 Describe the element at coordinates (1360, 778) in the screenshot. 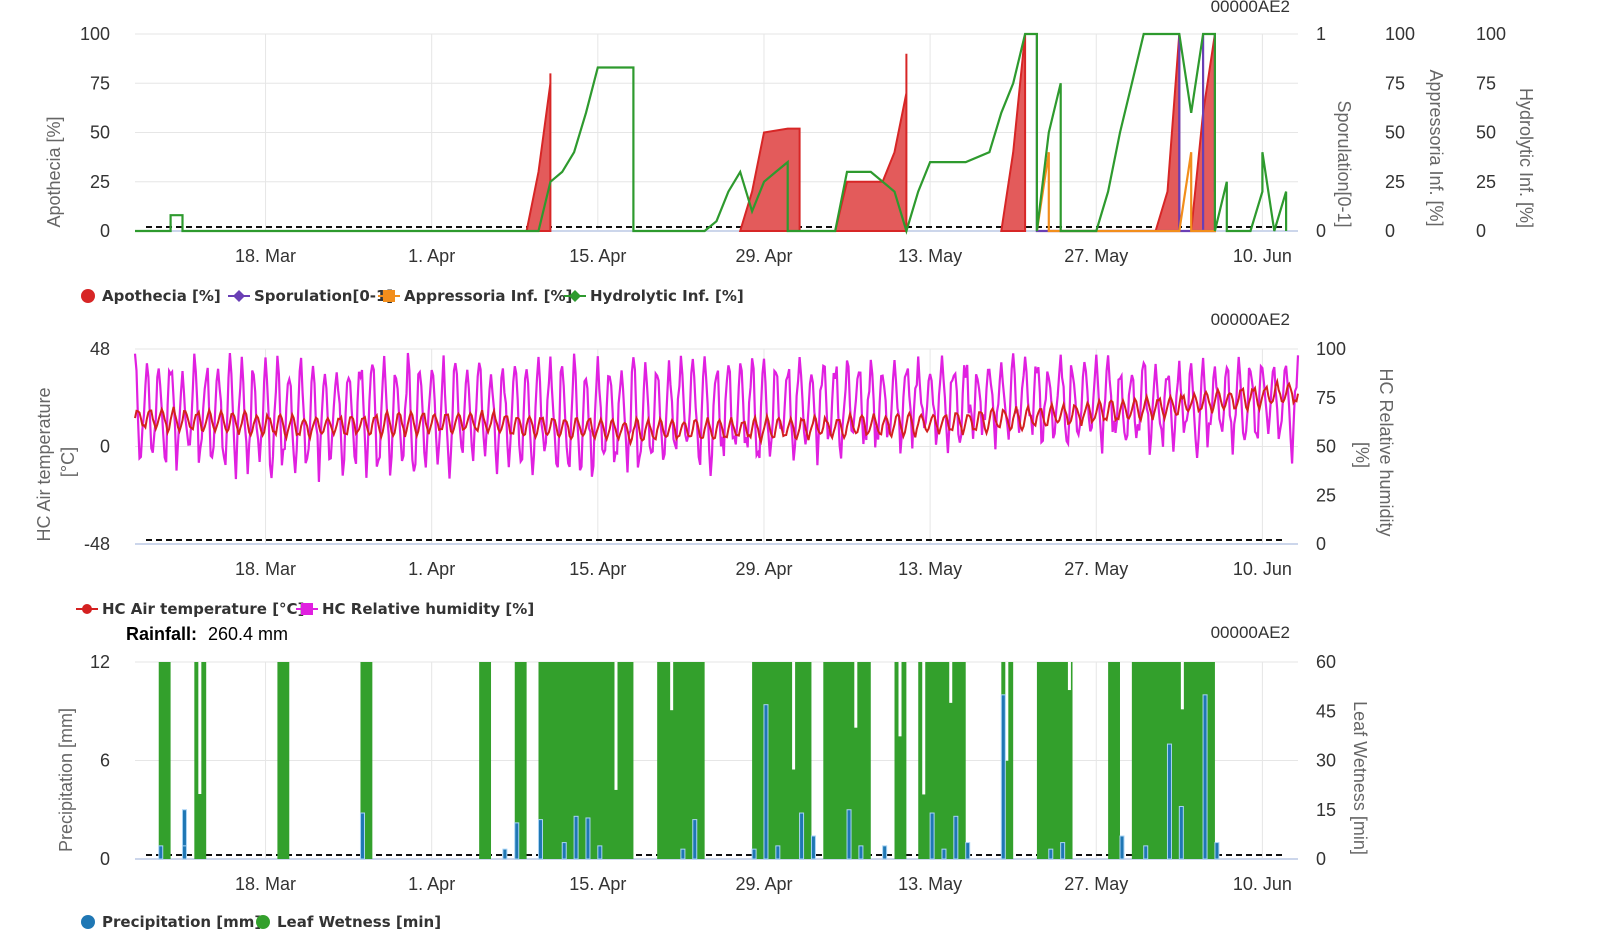

I see `leaf-wetness-axis-title: Leaf Wetness [min]` at that location.